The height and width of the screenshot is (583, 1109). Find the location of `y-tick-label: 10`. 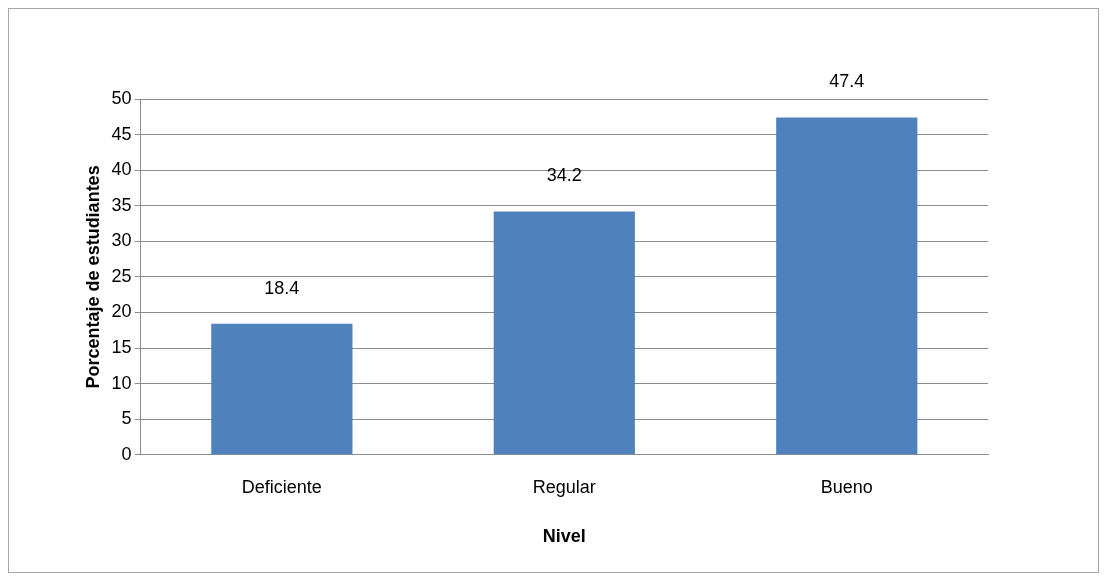

y-tick-label: 10 is located at coordinates (121, 382).